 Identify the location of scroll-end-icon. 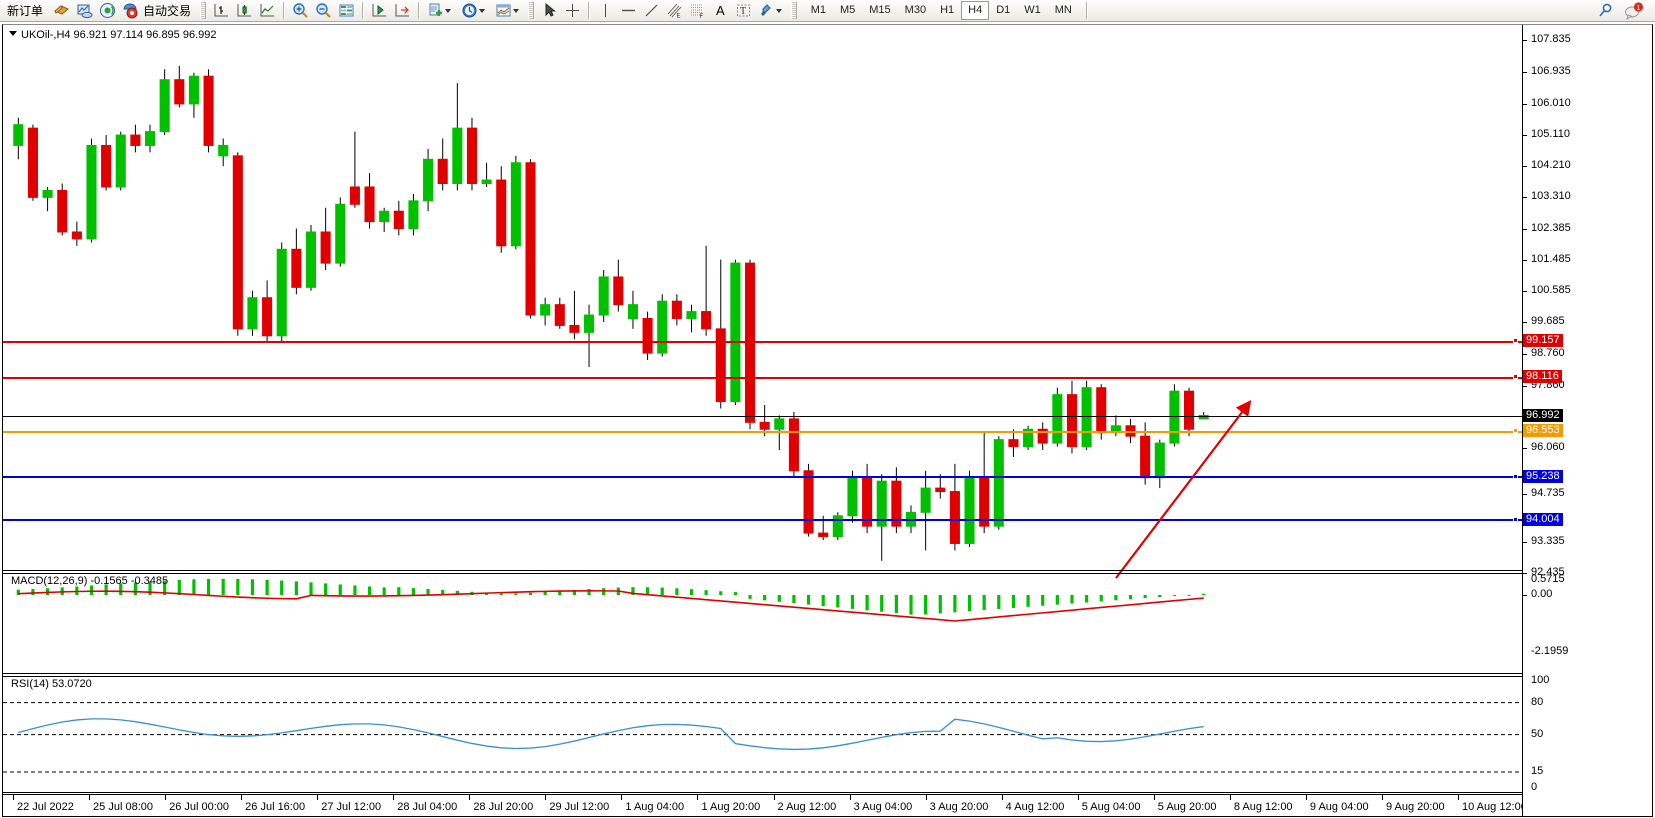
(379, 10).